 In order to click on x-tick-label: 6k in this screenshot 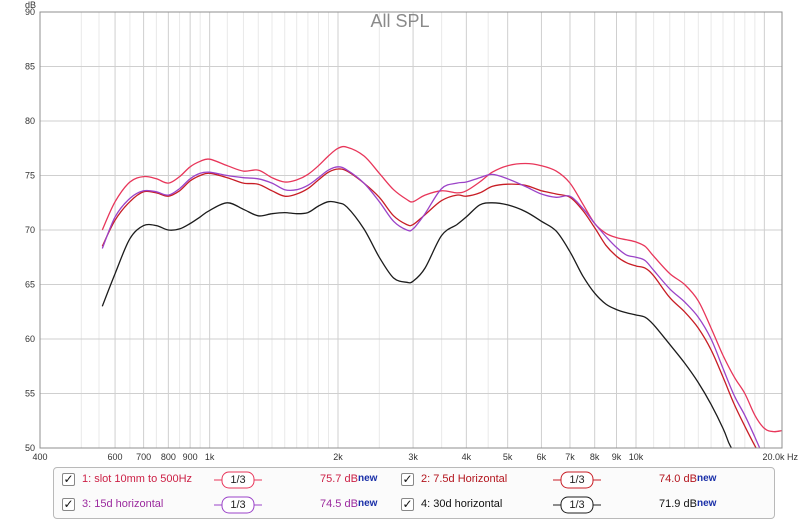, I will do `click(542, 457)`.